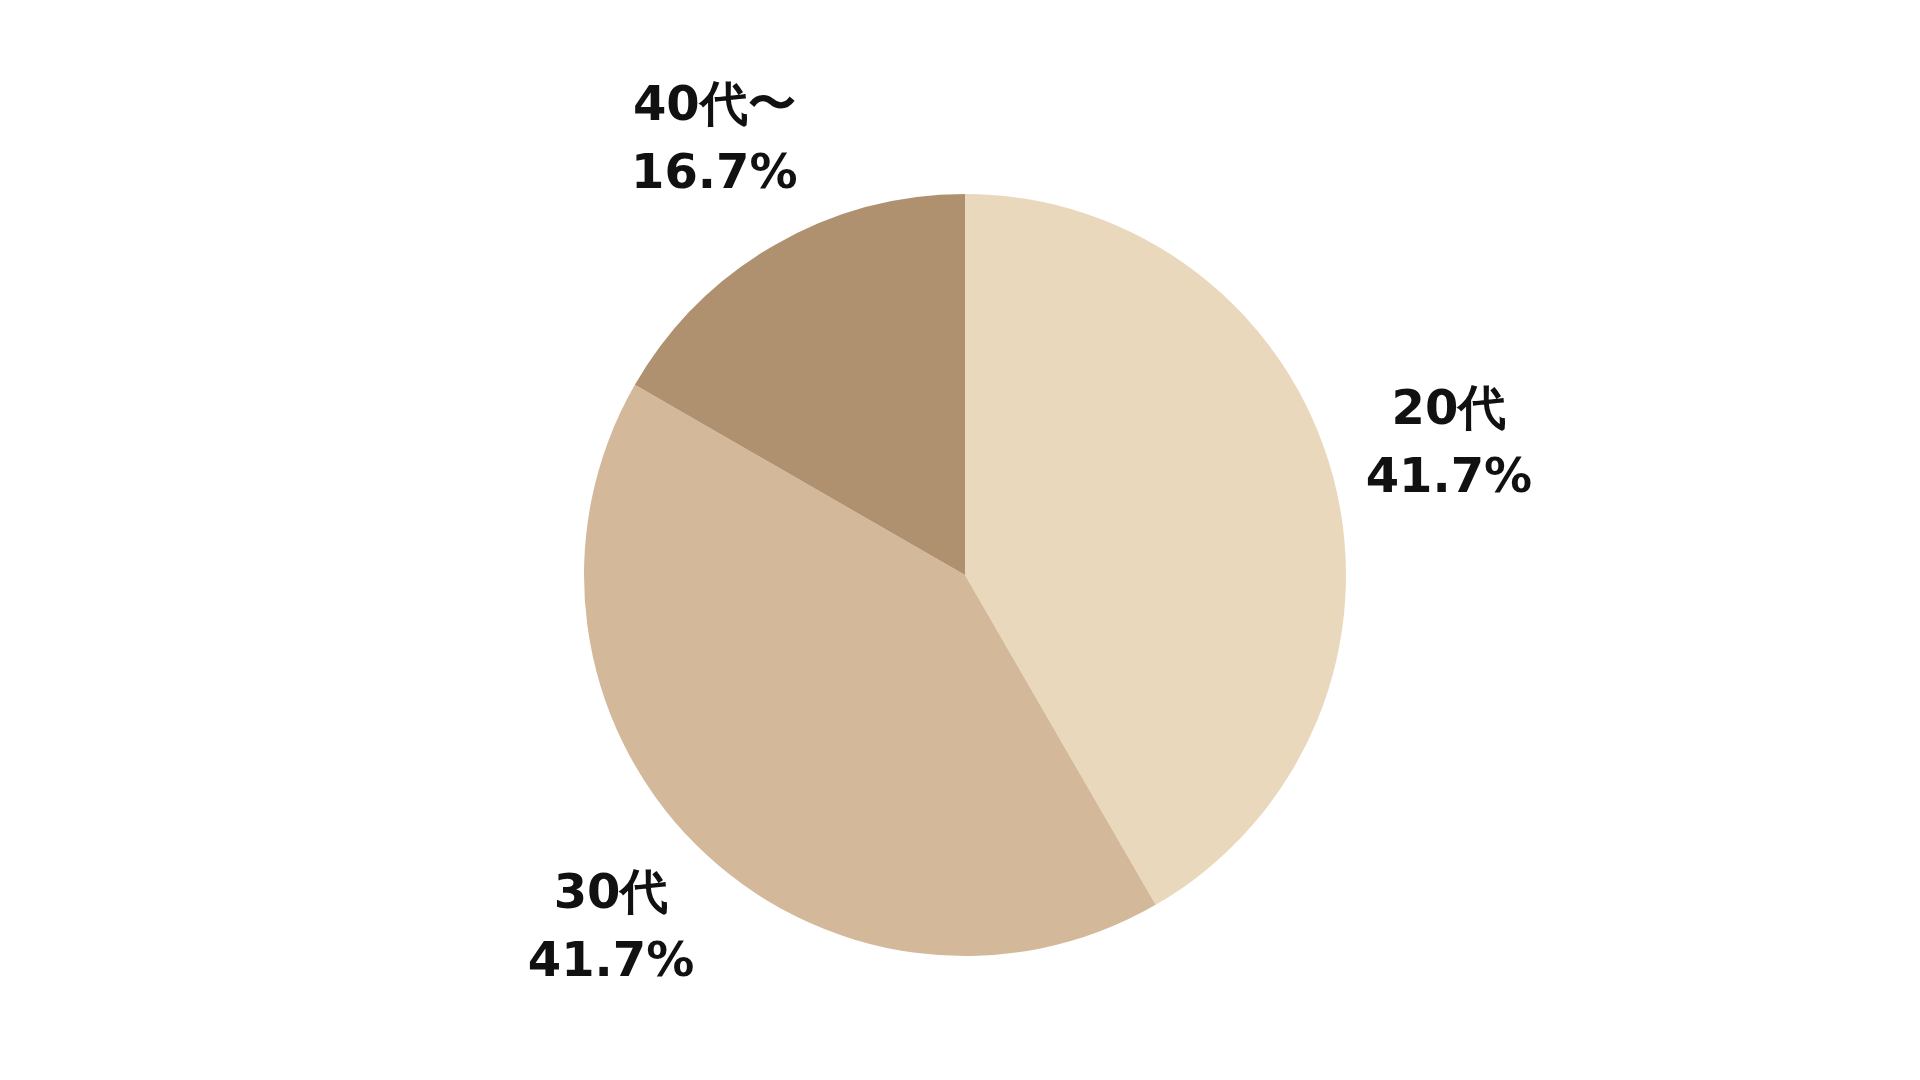  What do you see at coordinates (714, 102) in the screenshot?
I see `slice-label: 40代〜` at bounding box center [714, 102].